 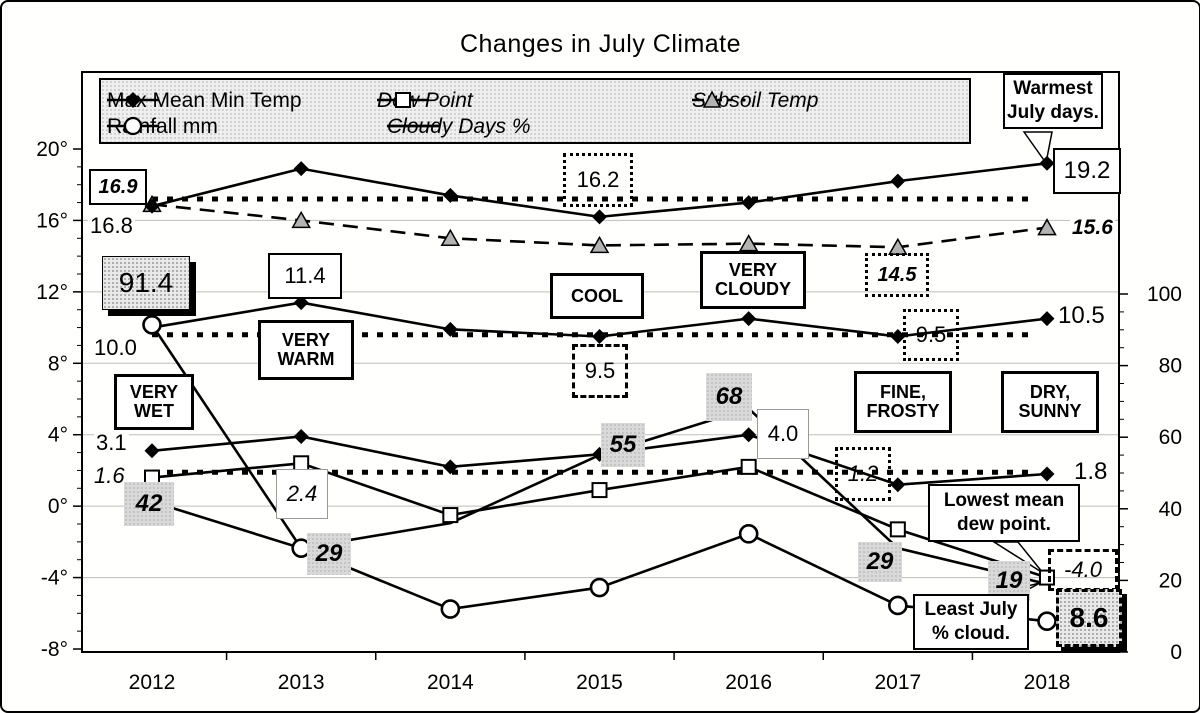 I want to click on legend-item-temp: Max Mean Min Temp, so click(x=204, y=101).